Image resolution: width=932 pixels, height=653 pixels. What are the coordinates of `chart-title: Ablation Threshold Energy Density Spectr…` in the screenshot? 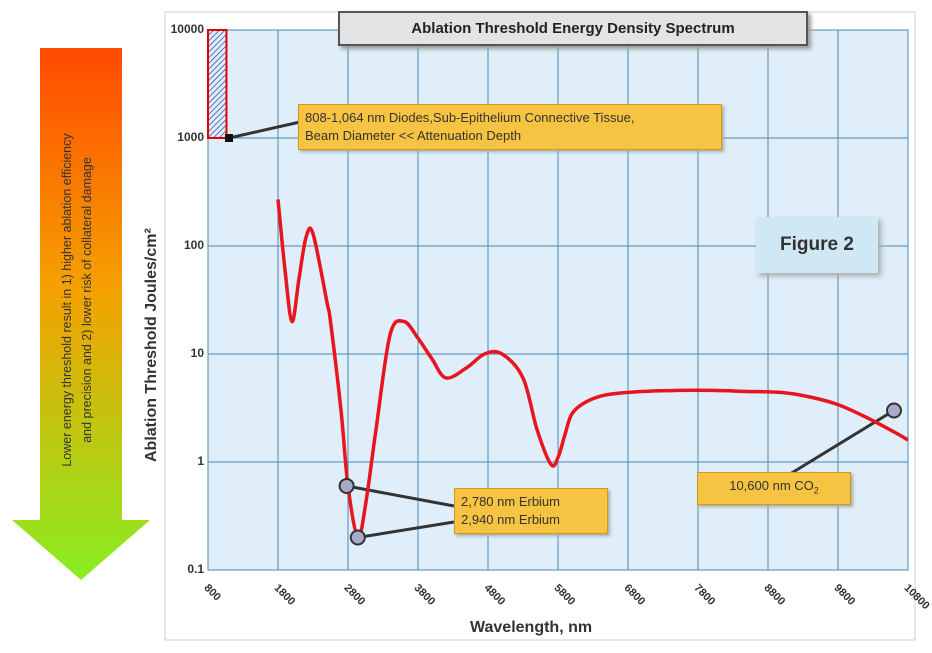 It's located at (573, 28).